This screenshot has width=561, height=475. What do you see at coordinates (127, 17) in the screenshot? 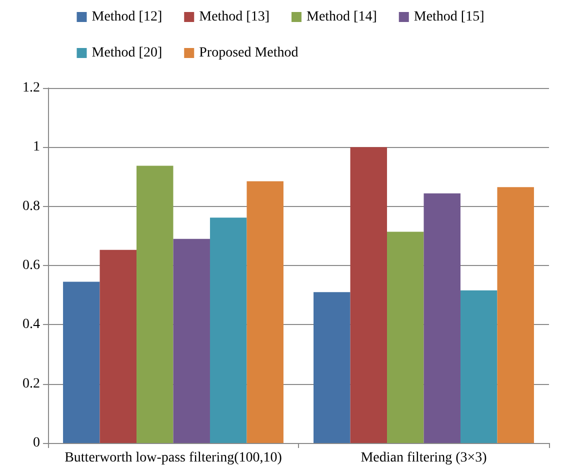
I see `legend-label: Method [12]` at bounding box center [127, 17].